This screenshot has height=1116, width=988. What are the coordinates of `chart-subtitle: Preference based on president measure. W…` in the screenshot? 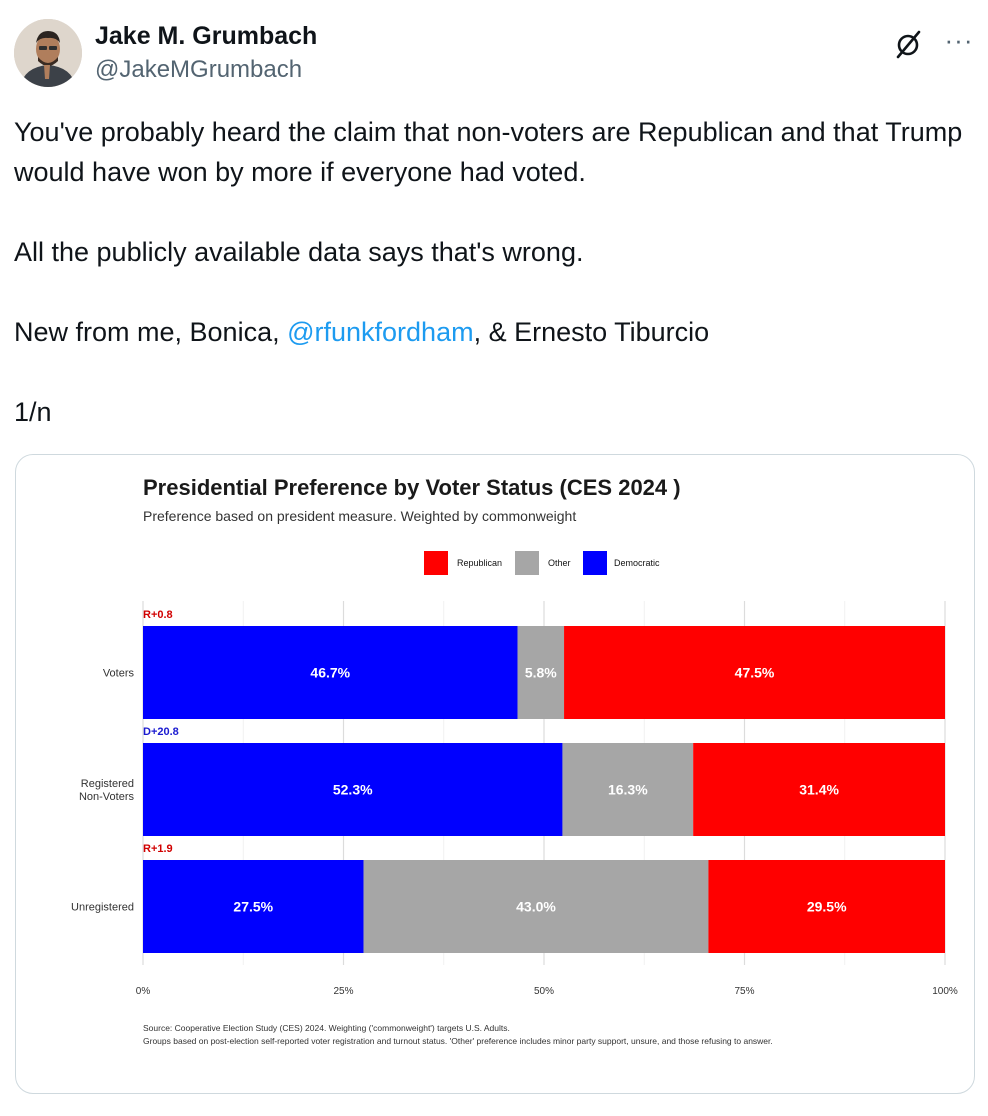 It's located at (359, 516).